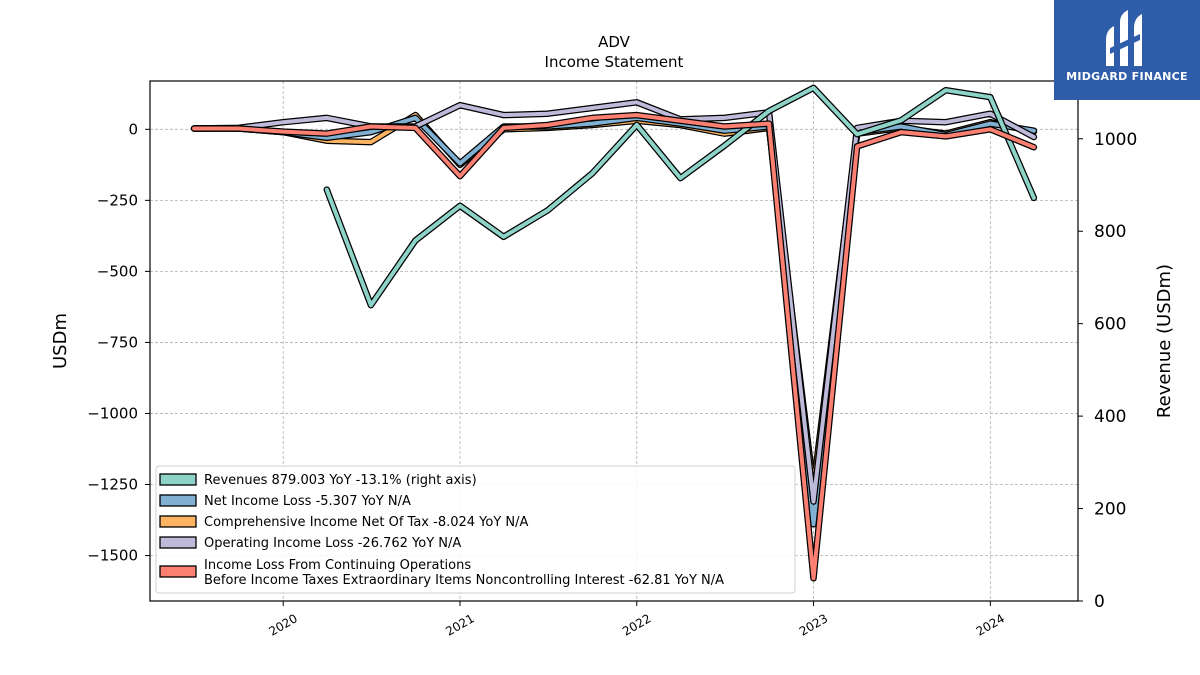 The width and height of the screenshot is (1200, 675). What do you see at coordinates (813, 624) in the screenshot?
I see `x-tick-label: 2023` at bounding box center [813, 624].